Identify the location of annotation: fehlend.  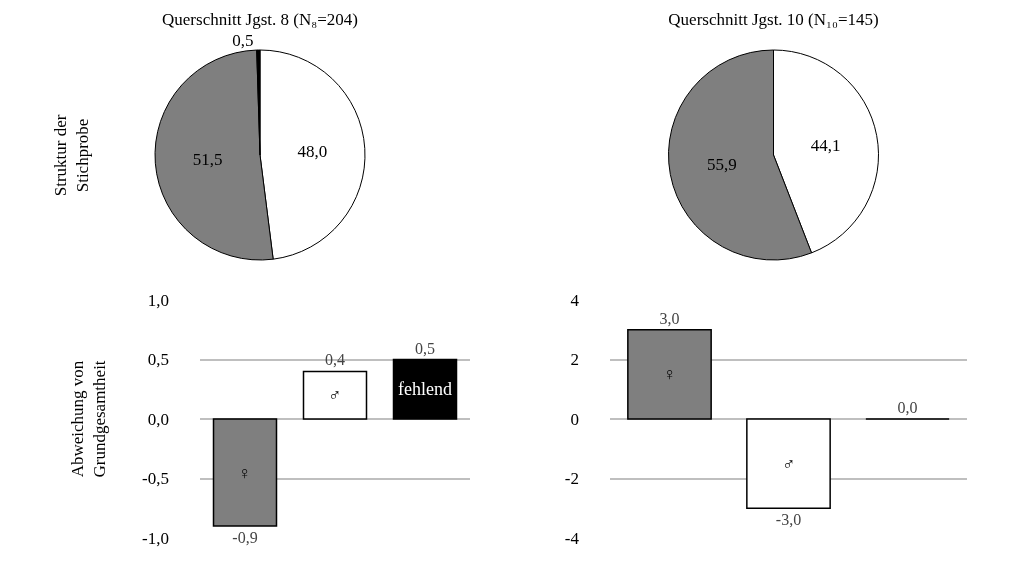
(425, 389).